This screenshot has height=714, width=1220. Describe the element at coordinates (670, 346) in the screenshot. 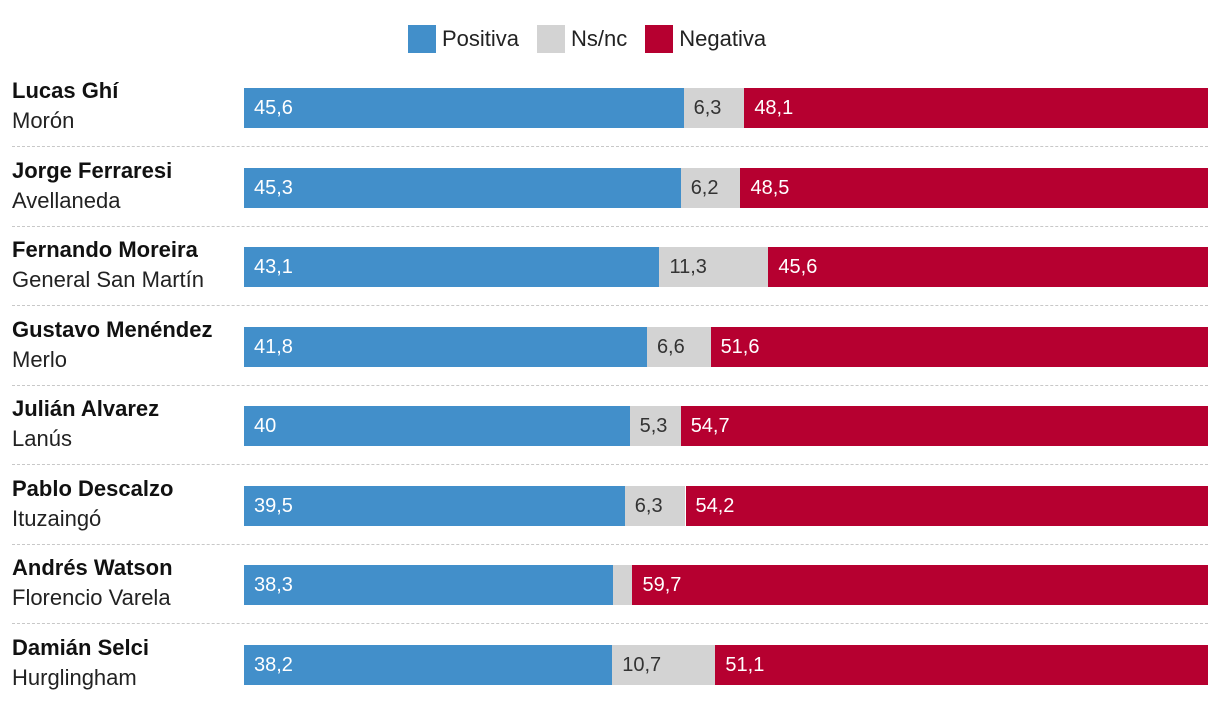

I see `data-label-ns-nc: 6,6` at that location.